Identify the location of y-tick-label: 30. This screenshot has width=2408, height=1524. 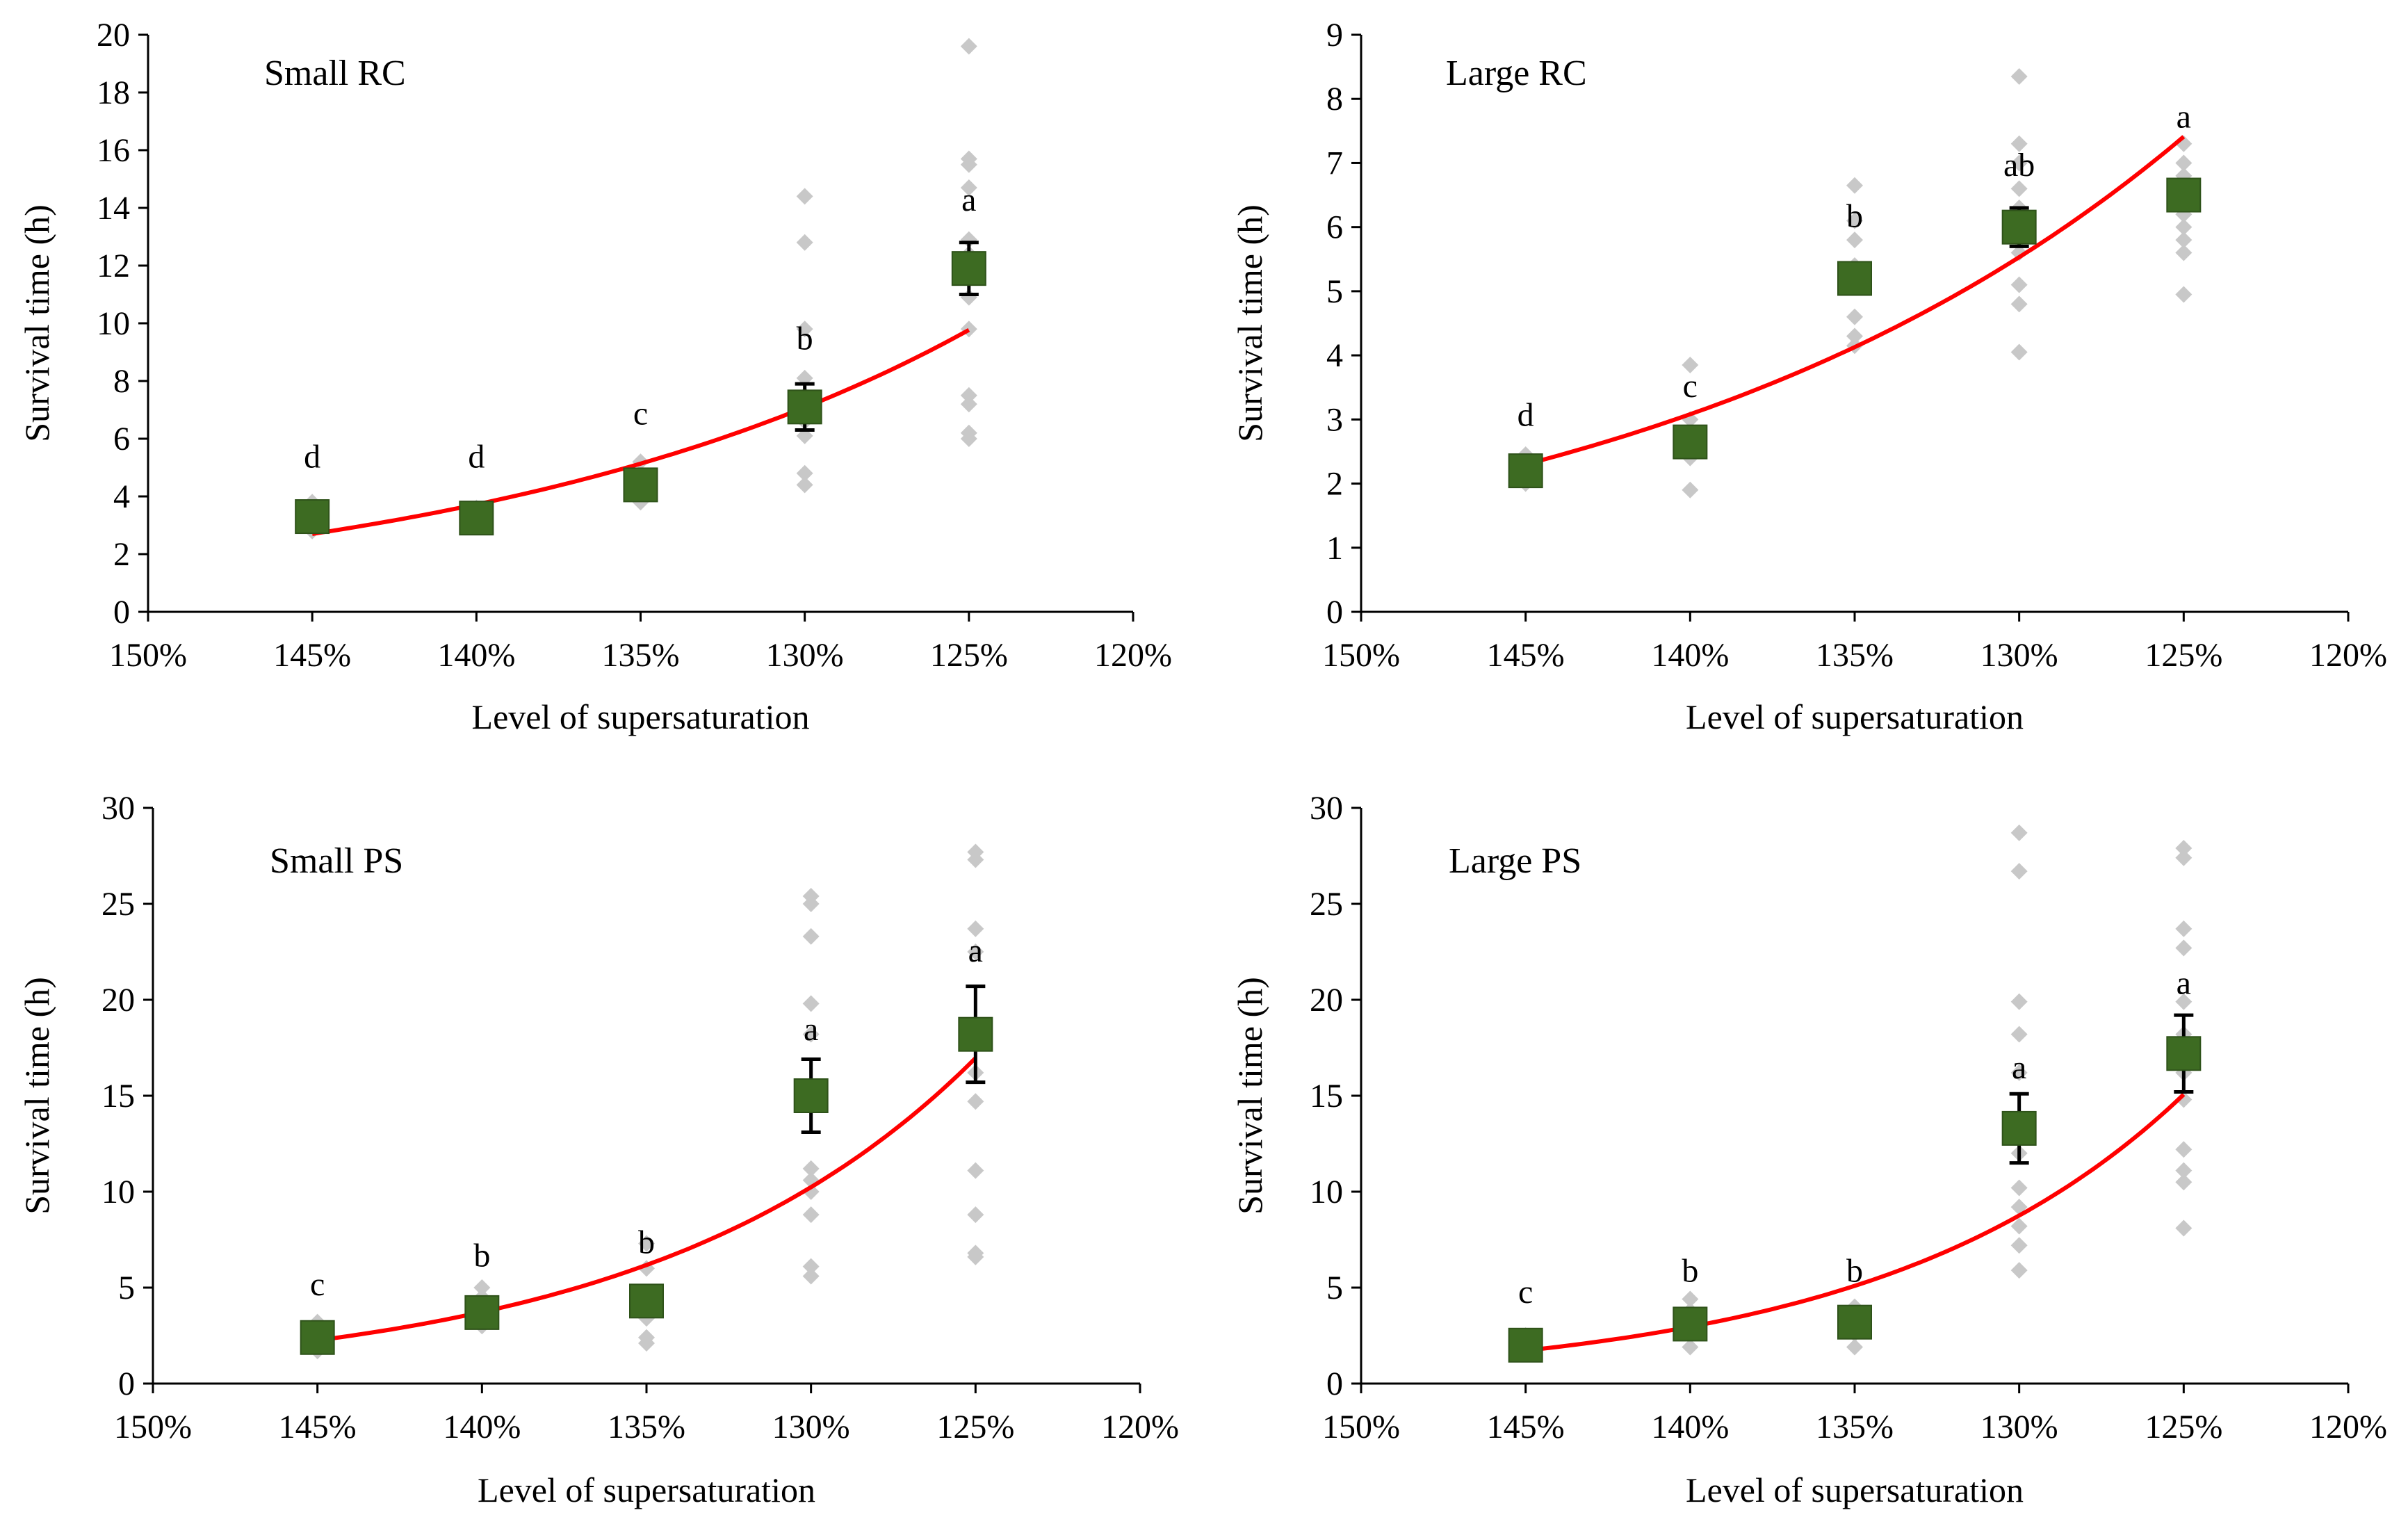
(118, 808).